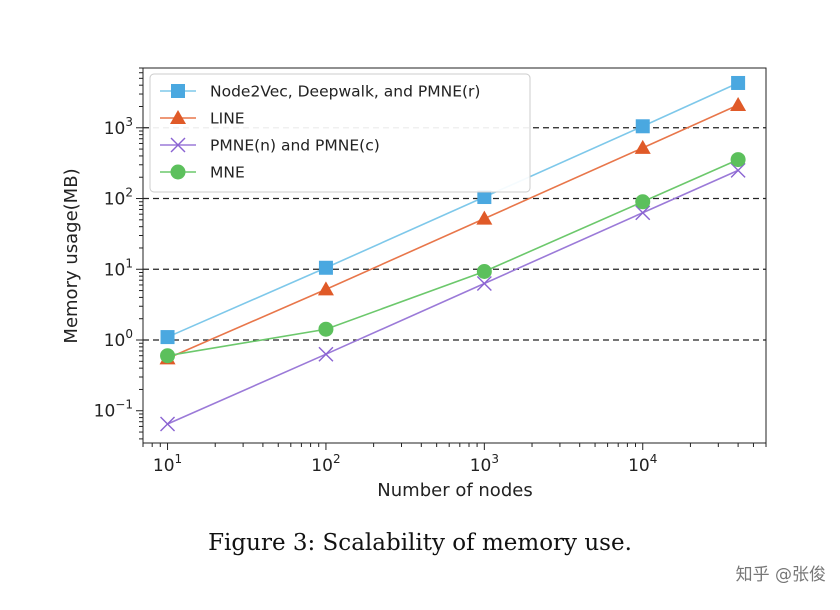  Describe the element at coordinates (345, 92) in the screenshot. I see `legend-label: Node2Vec, Deepwalk, and PMNE(r)` at that location.